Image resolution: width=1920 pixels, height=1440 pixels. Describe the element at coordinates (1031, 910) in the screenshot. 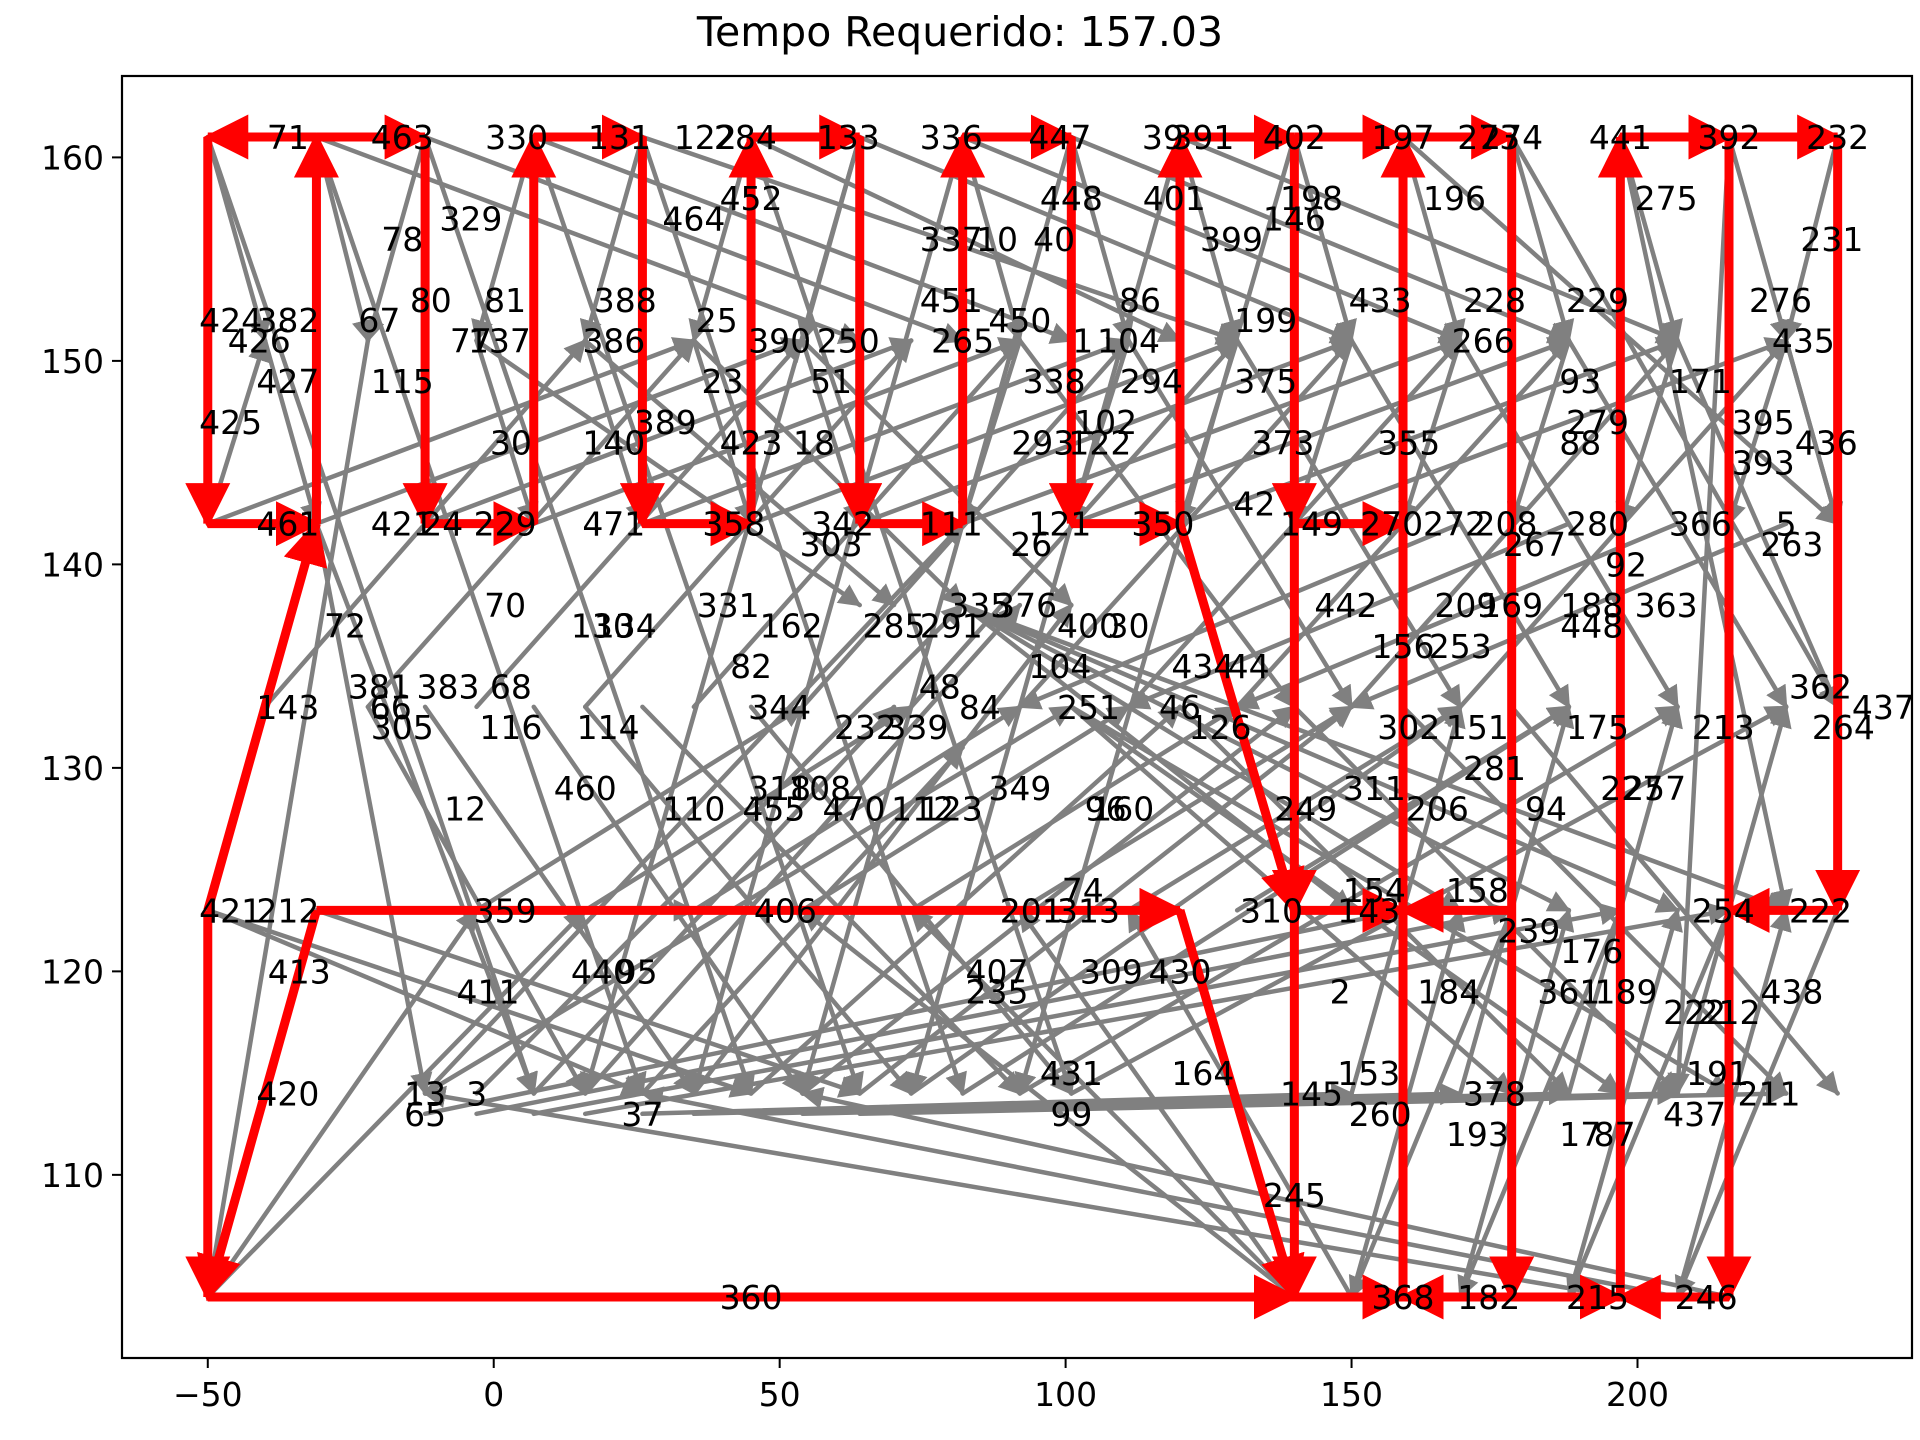

I see `node-label: 201` at that location.